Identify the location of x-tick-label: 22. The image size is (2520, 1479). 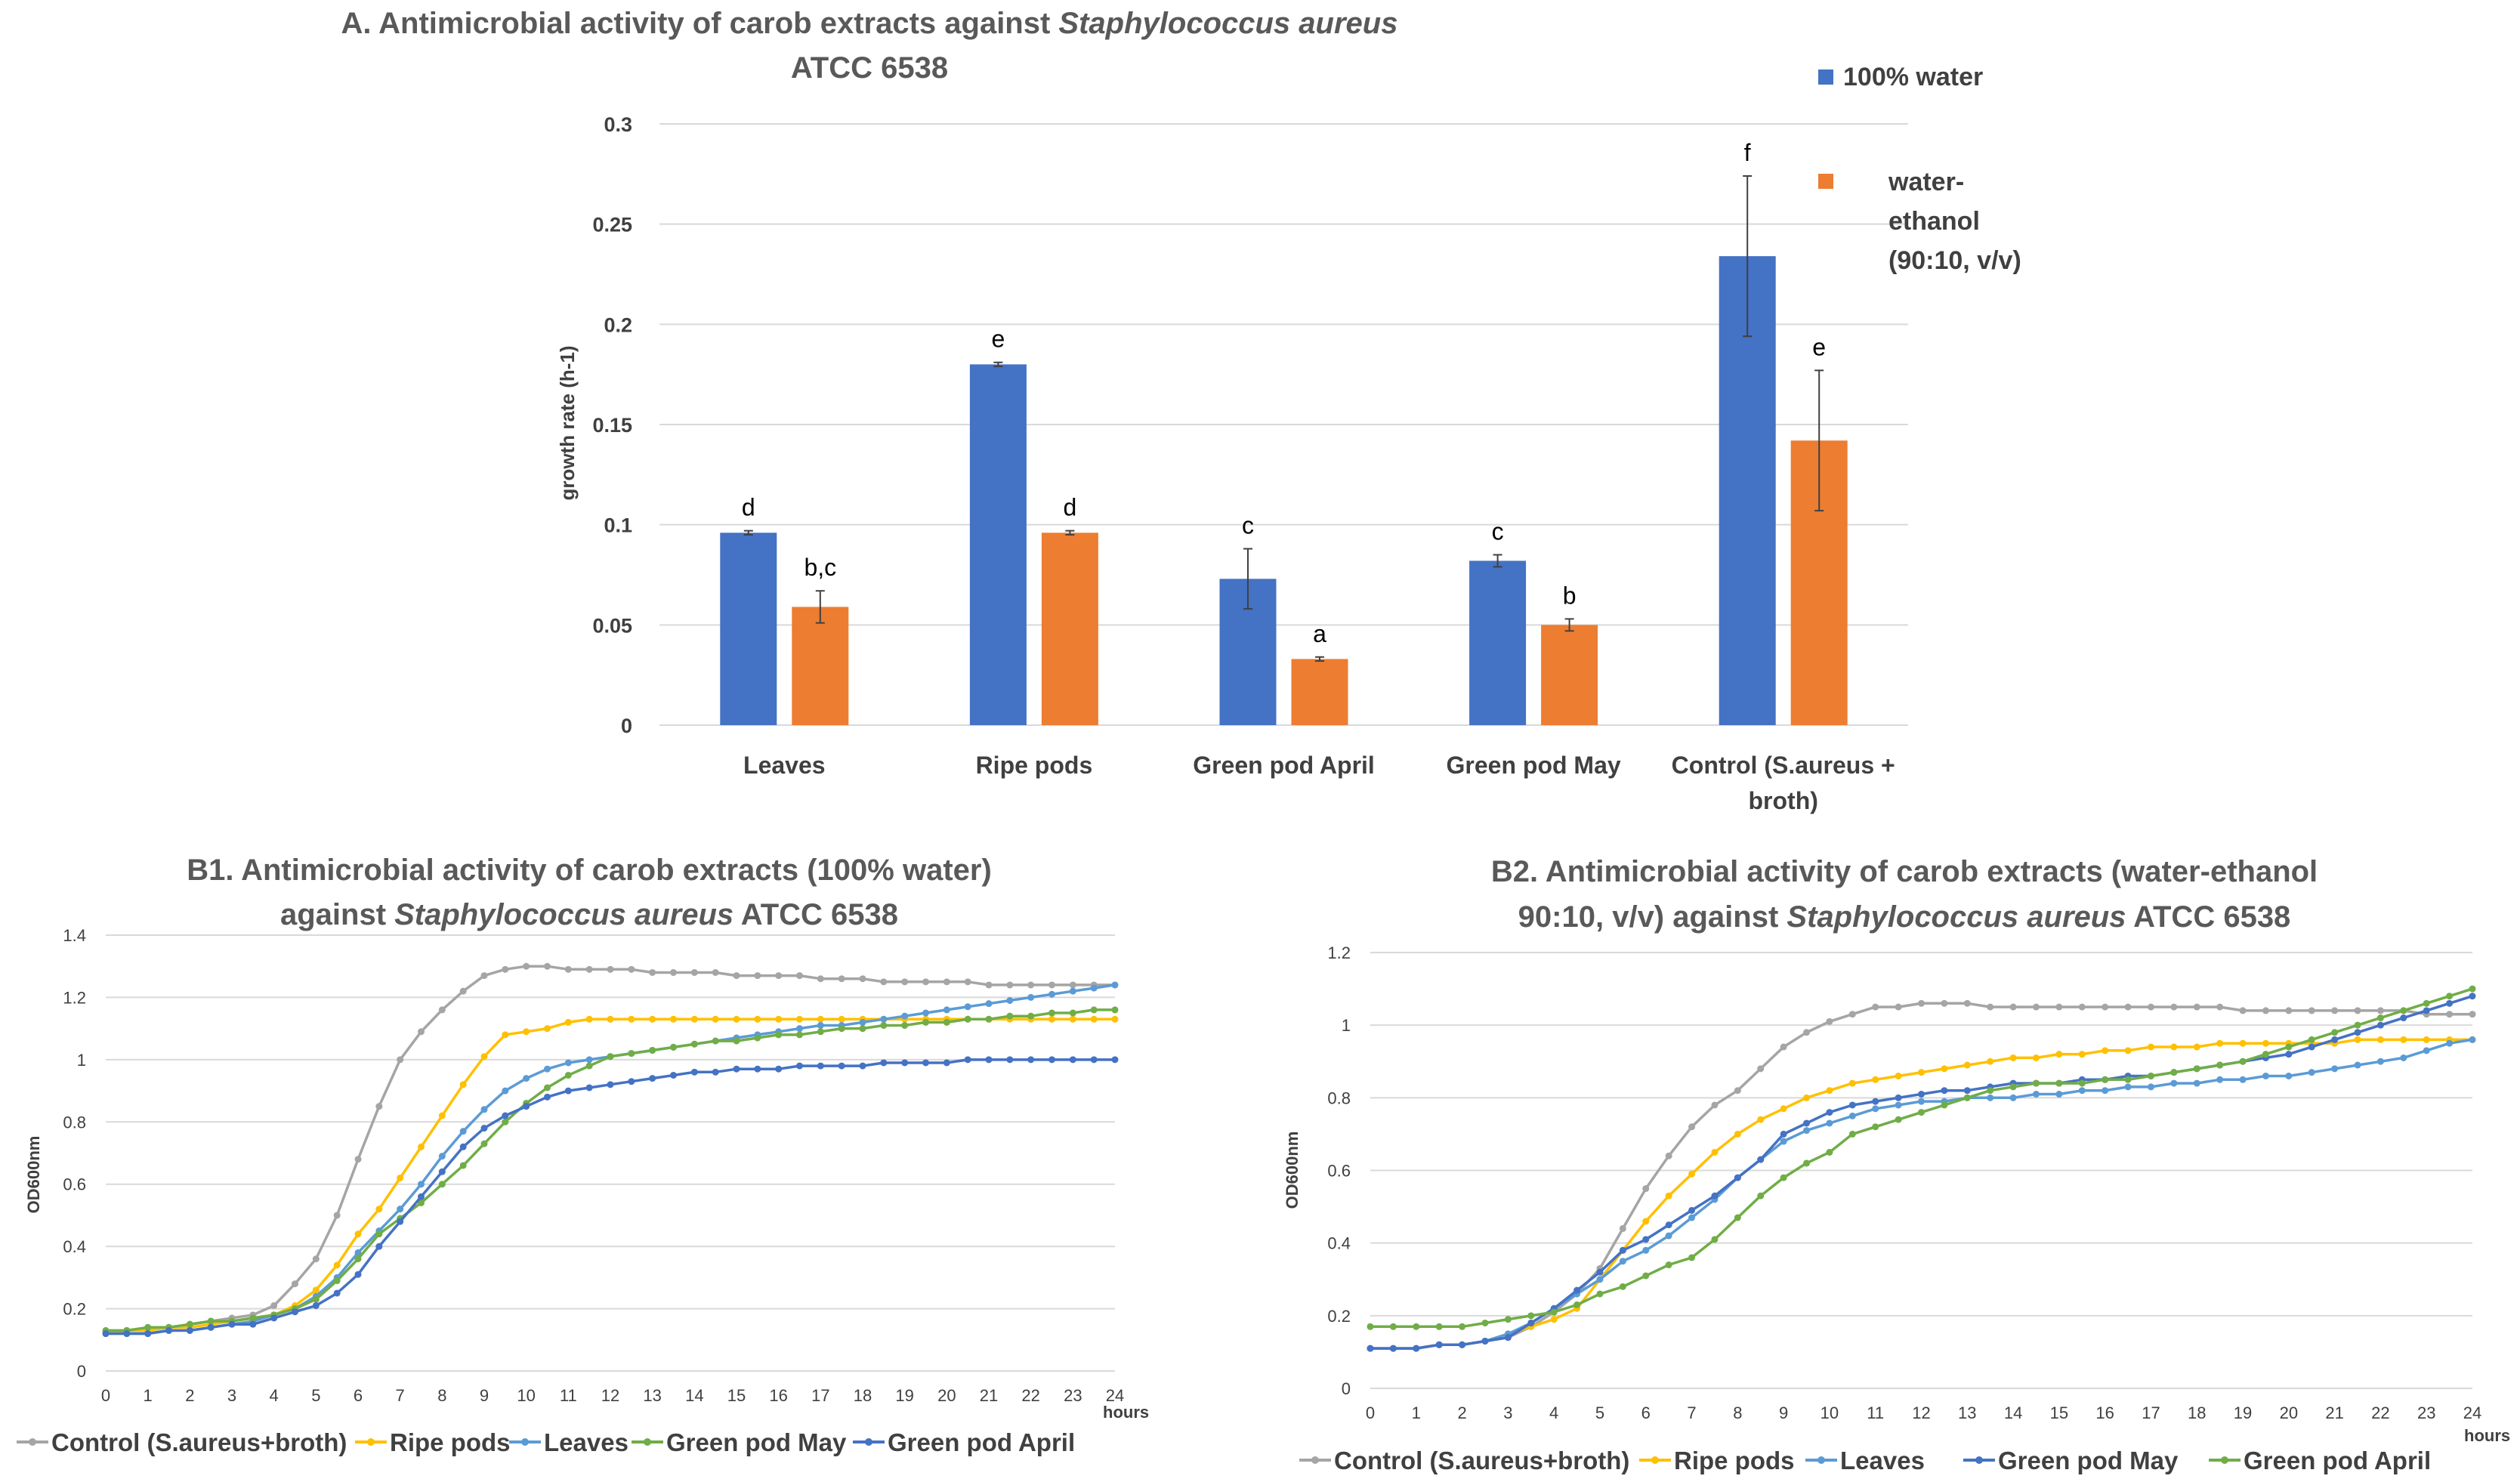
(2380, 1412).